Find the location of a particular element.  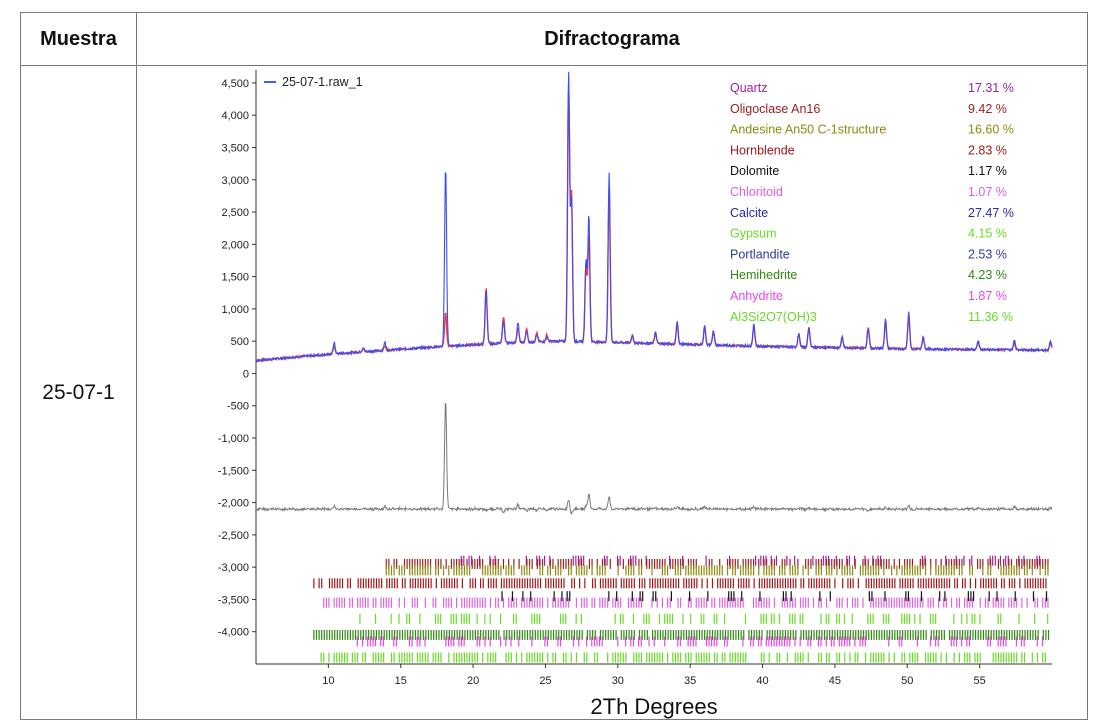

y-tick-label: 3,000 is located at coordinates (235, 181).